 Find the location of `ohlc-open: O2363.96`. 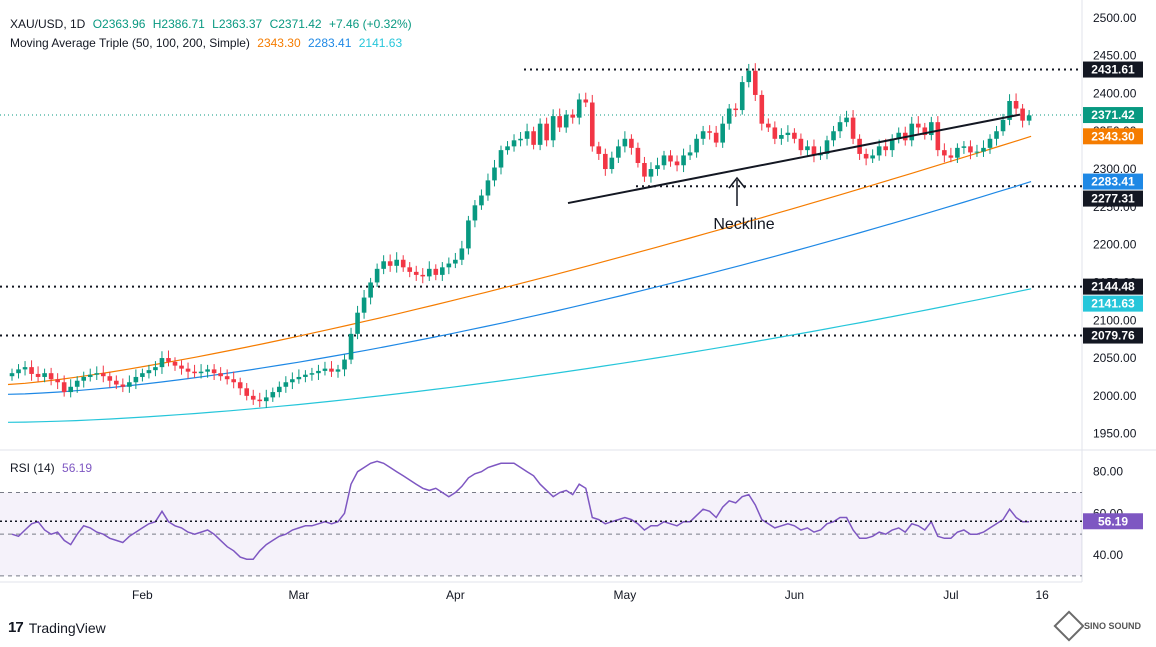

ohlc-open: O2363.96 is located at coordinates (119, 24).